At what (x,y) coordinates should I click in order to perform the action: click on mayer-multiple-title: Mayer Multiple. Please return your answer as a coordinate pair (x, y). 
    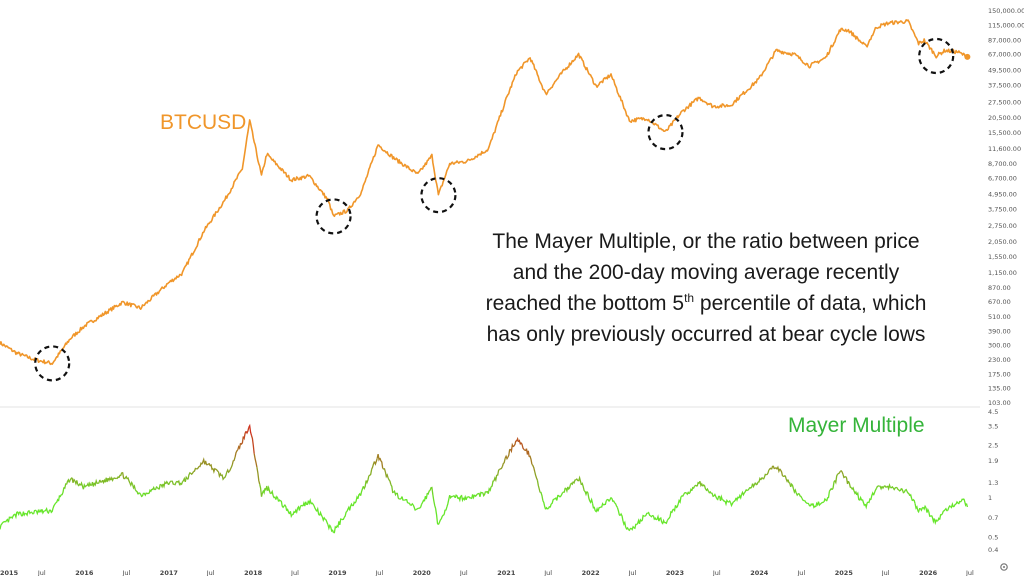
    Looking at the image, I should click on (856, 425).